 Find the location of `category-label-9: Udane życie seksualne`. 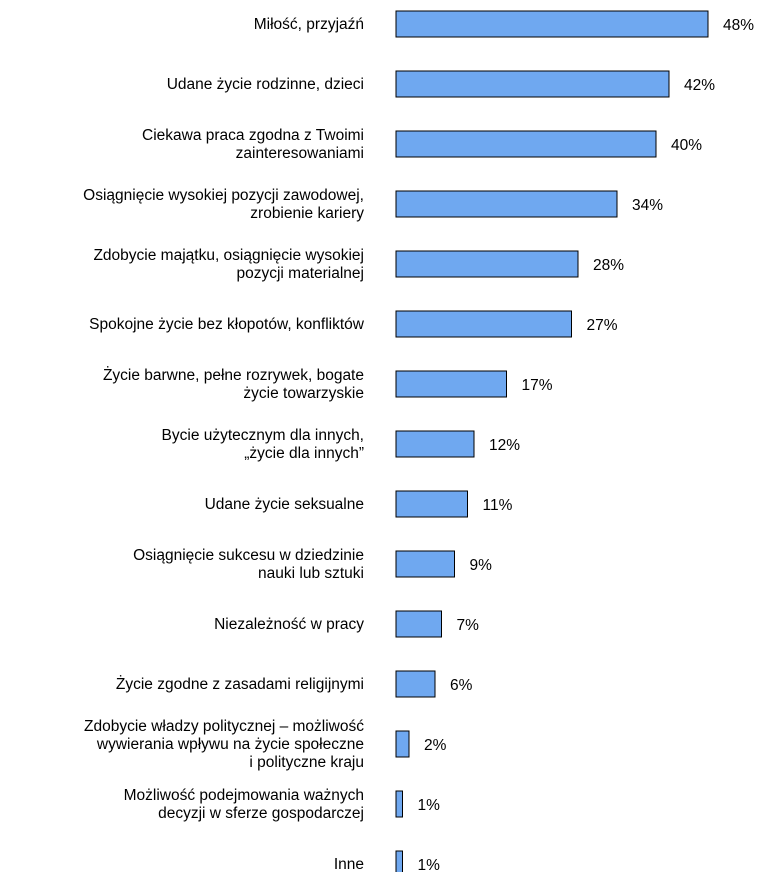

category-label-9: Udane życie seksualne is located at coordinates (284, 504).